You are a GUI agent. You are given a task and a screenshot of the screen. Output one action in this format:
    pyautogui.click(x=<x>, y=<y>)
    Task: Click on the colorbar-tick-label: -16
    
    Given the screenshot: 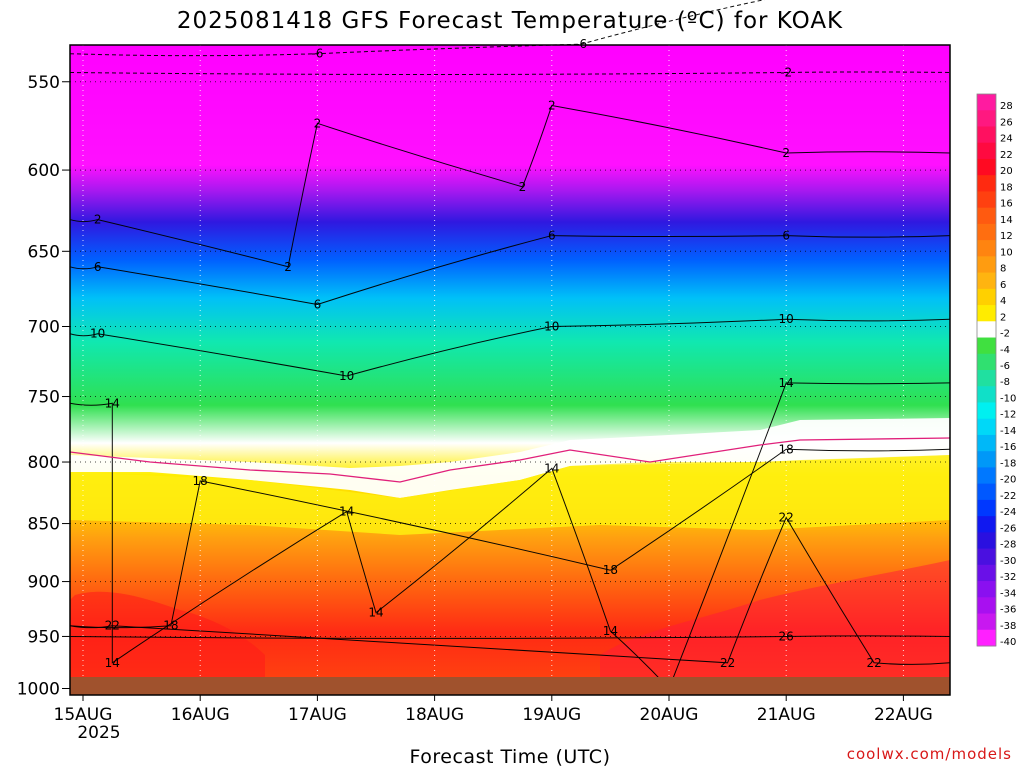 What is the action you would take?
    pyautogui.click(x=1008, y=447)
    